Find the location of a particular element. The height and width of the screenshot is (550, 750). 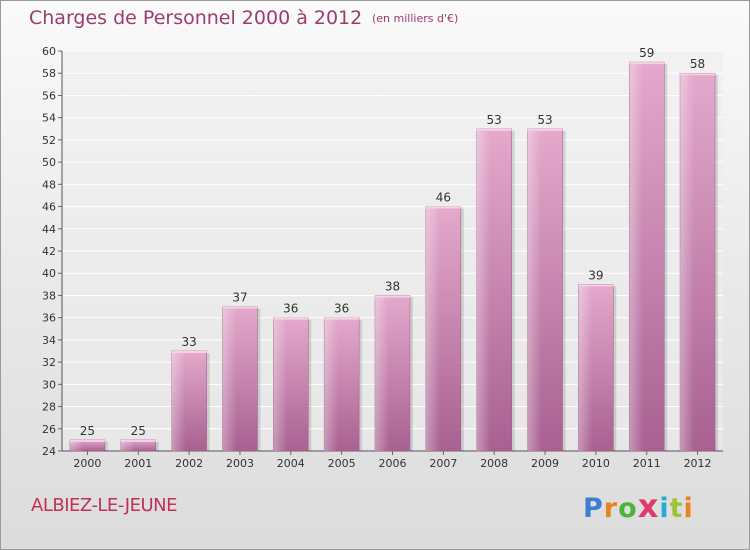

data-label: 46 is located at coordinates (443, 198).